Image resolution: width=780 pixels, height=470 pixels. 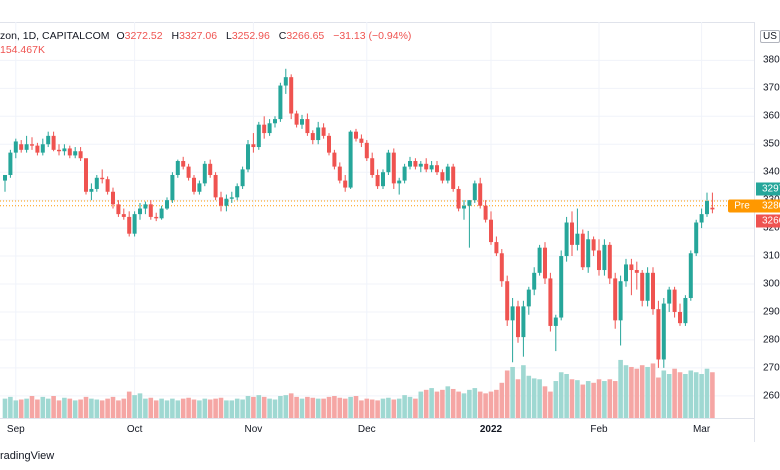 What do you see at coordinates (390, 456) in the screenshot?
I see `footer: radingView` at bounding box center [390, 456].